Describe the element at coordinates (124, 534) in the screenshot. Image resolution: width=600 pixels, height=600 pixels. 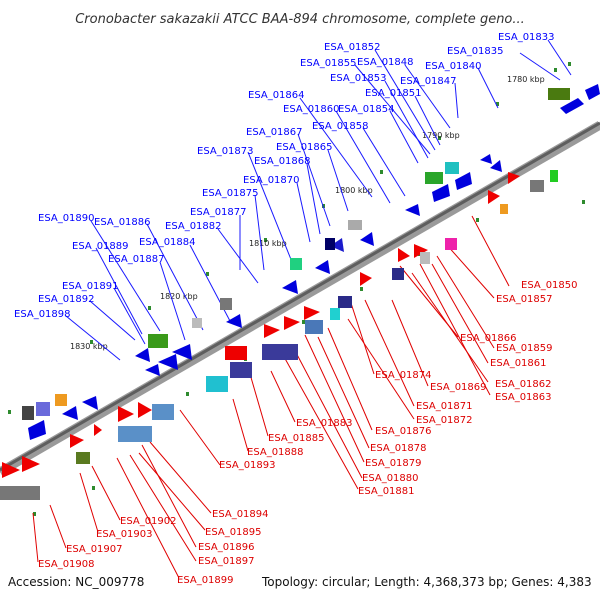
I see `label-esa-01903: ESA_01903` at that location.